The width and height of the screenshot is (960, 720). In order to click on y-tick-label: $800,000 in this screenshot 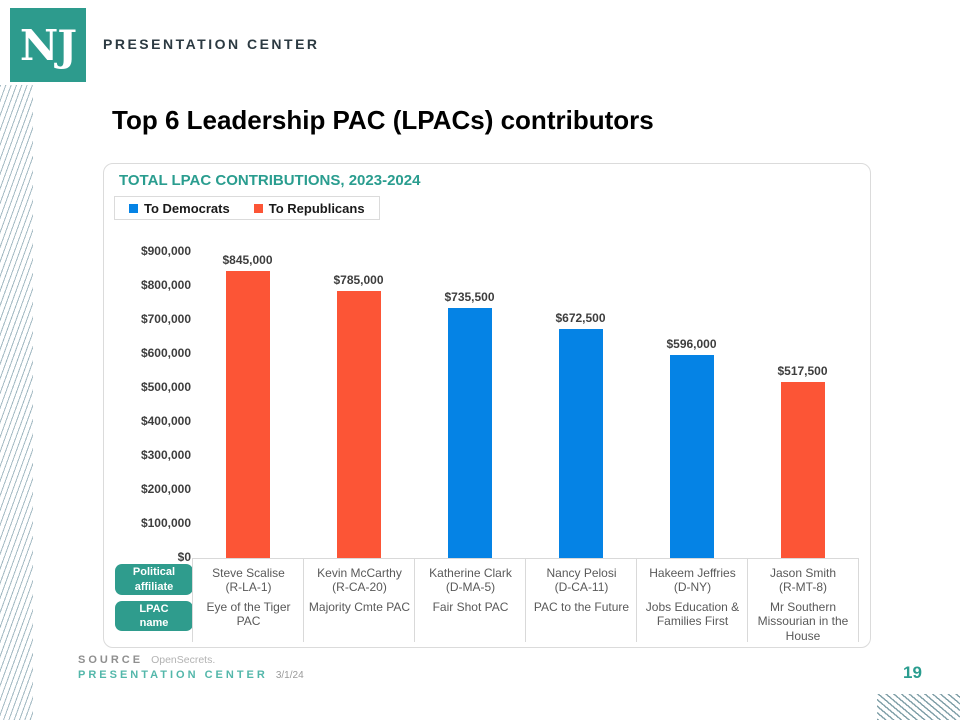, I will do `click(165, 285)`.